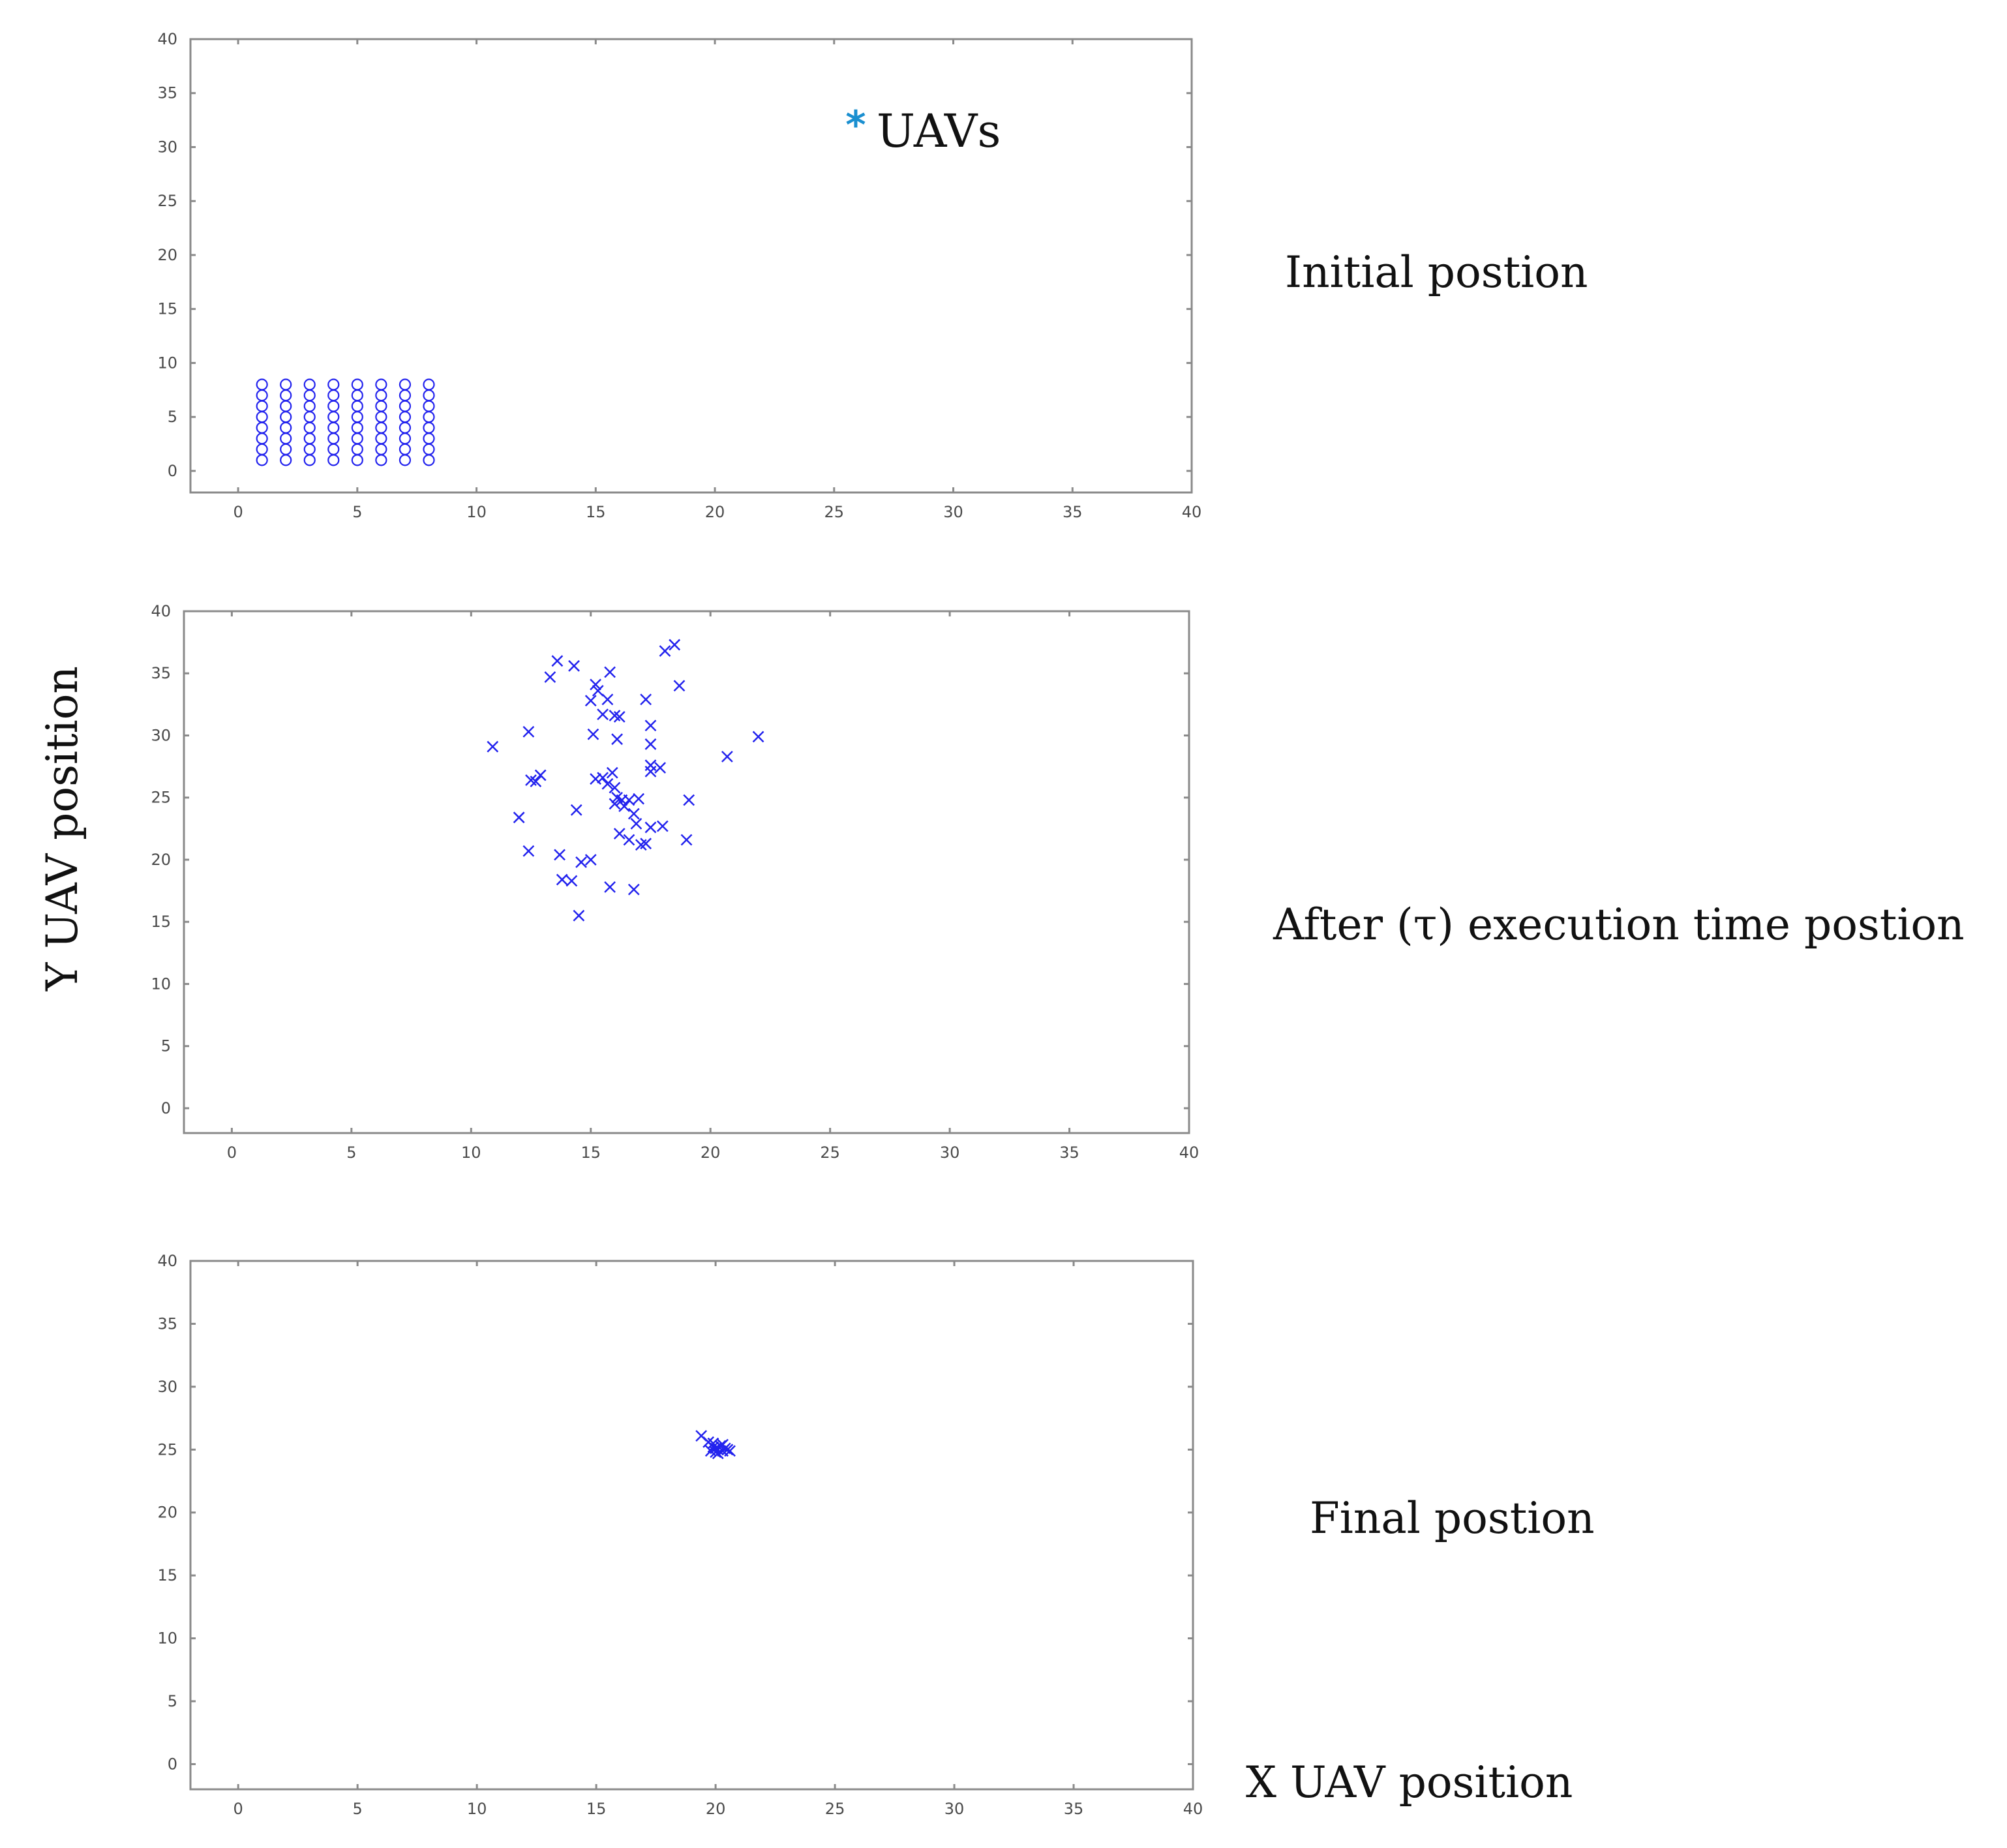  I want to click on y-tick-label: 35, so click(167, 1323).